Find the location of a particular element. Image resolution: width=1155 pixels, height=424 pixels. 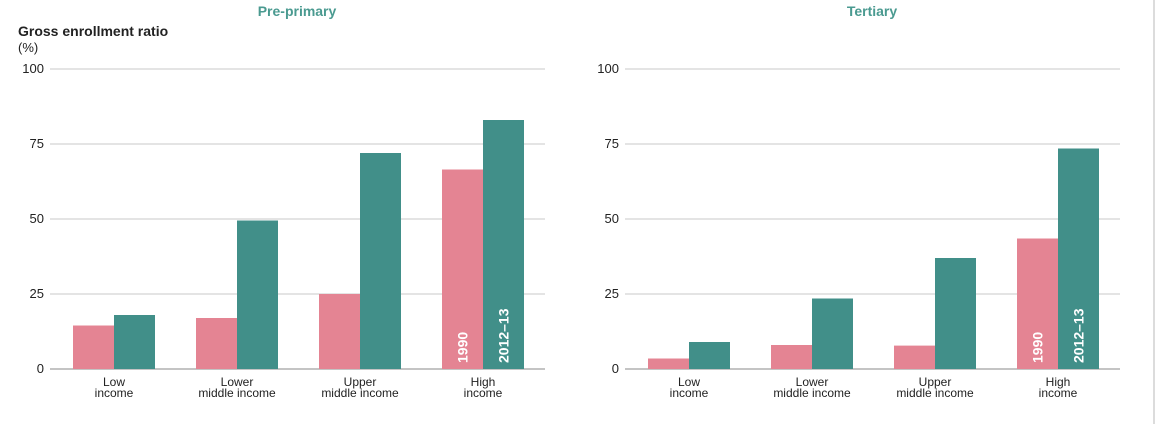

chart-title: Pre-primary is located at coordinates (297, 11).